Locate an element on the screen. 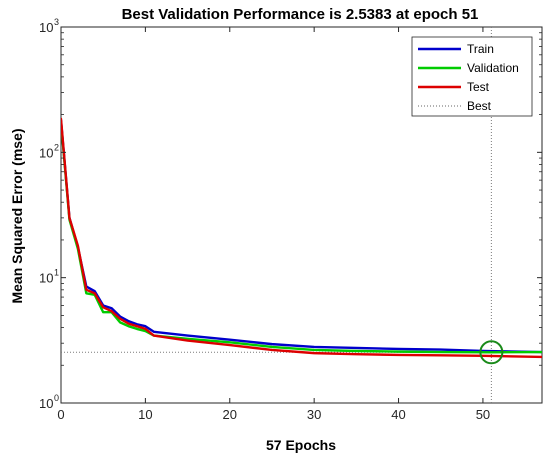  legend-label-train: Train is located at coordinates (480, 49).